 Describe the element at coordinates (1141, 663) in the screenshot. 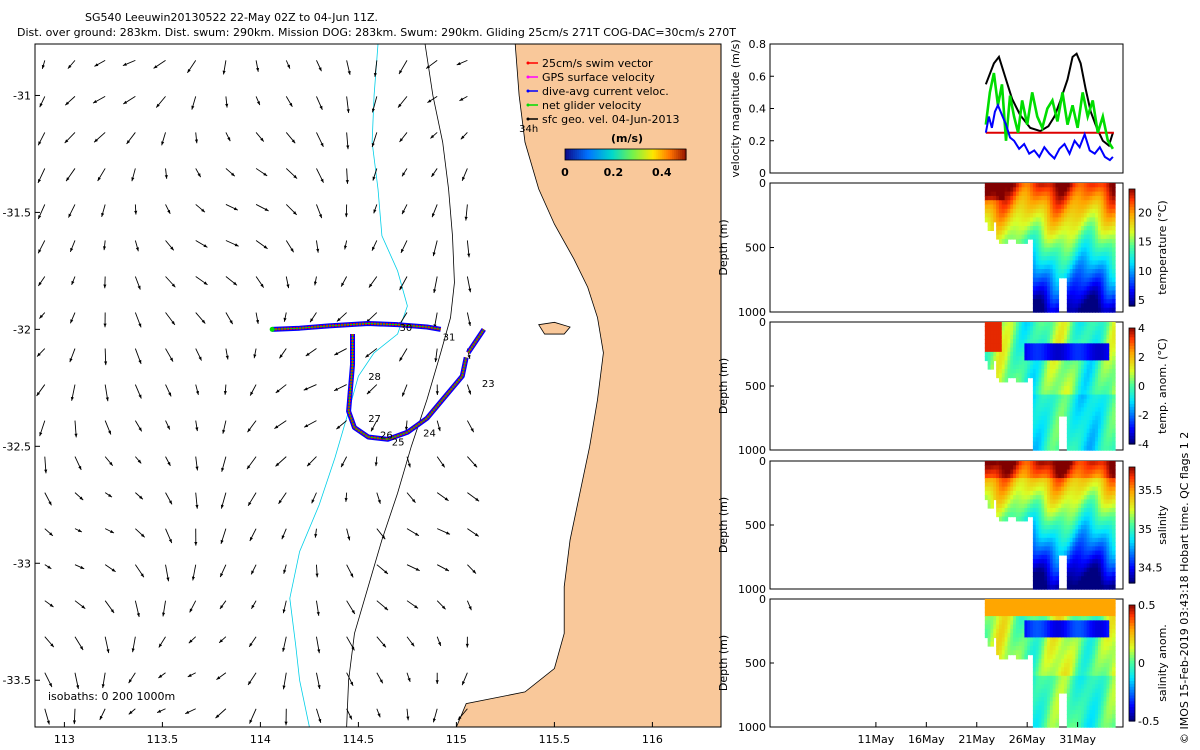

I see `sal_anom-colorbar-tick-label: 0` at that location.